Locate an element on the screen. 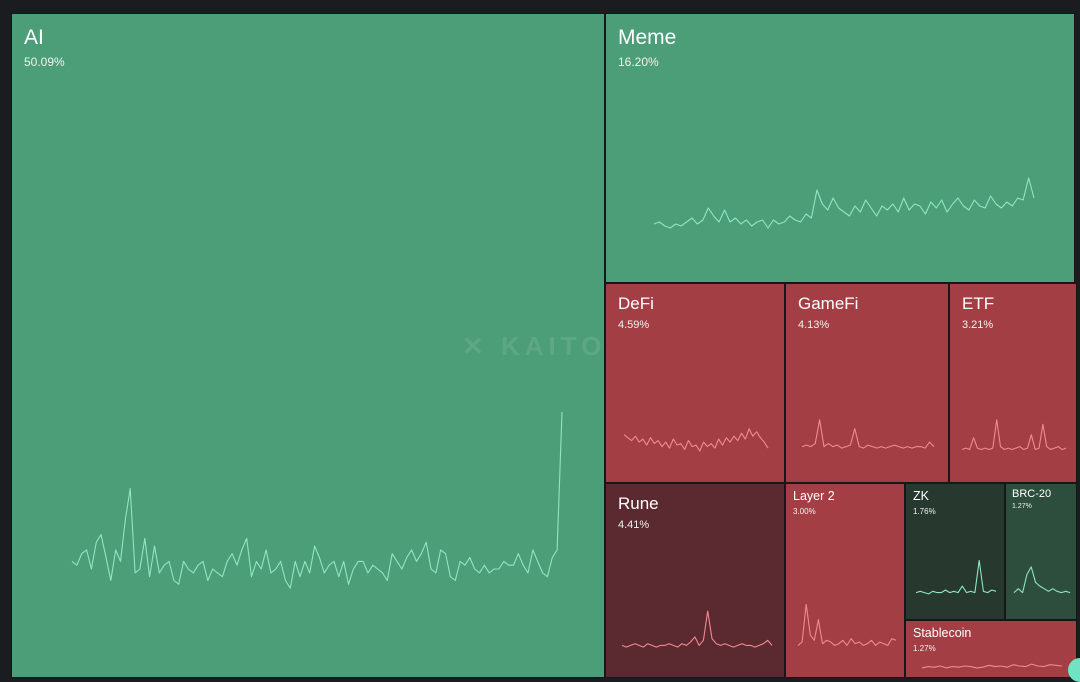 The width and height of the screenshot is (1080, 682). tile-share-brc-20: 1.27% is located at coordinates (1022, 506).